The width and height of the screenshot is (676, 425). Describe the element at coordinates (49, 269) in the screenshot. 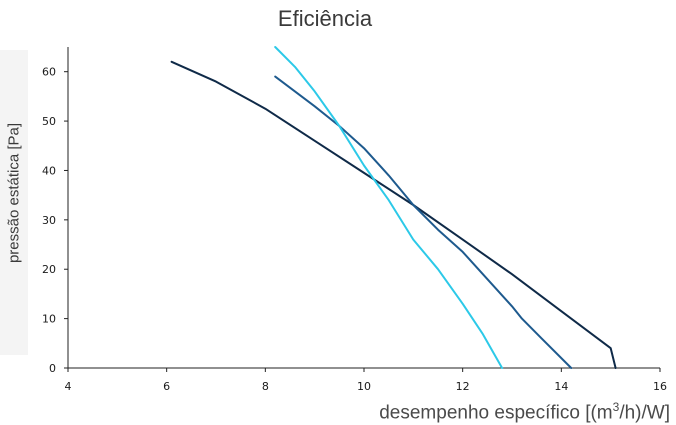

I see `y-tick-label: 20` at that location.